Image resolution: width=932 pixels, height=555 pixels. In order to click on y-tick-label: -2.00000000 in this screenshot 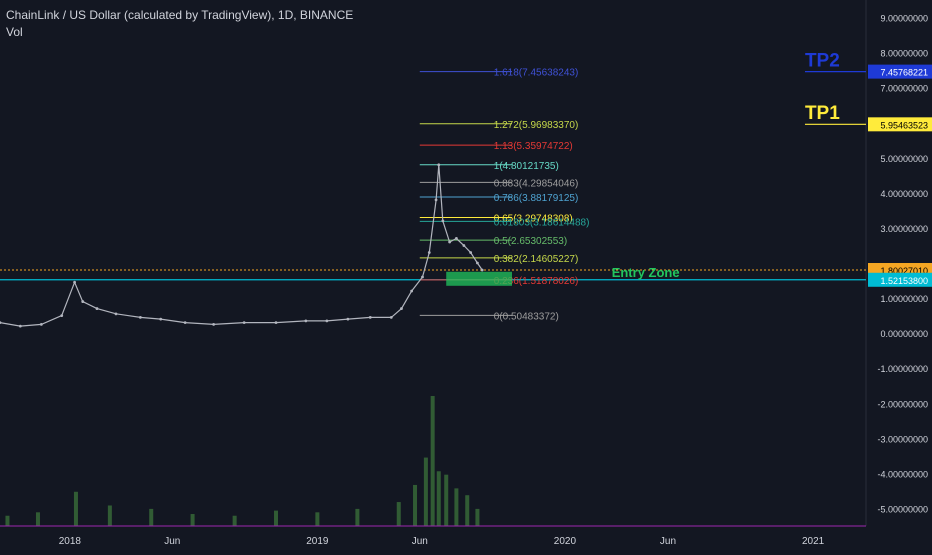, I will do `click(902, 404)`.